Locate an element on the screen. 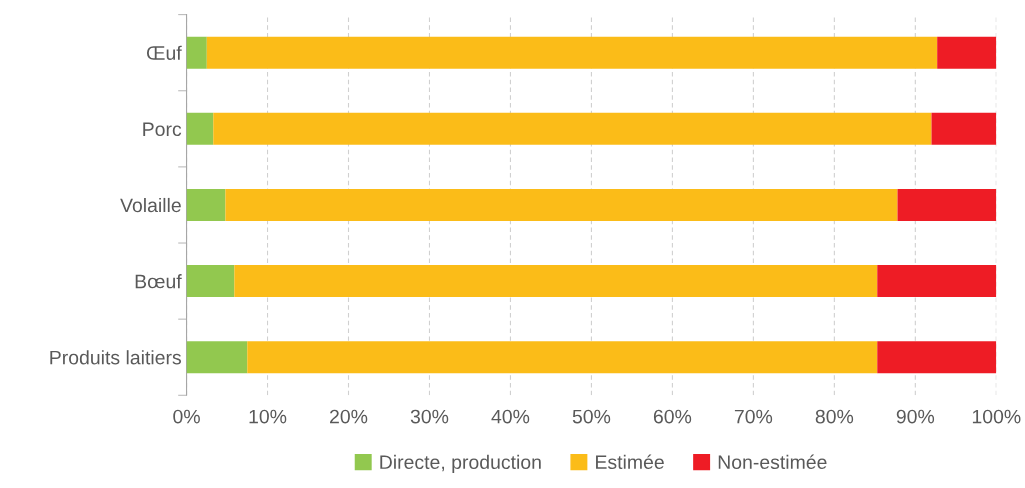 This screenshot has width=1025, height=488. legend-label: Directe, production is located at coordinates (460, 463).